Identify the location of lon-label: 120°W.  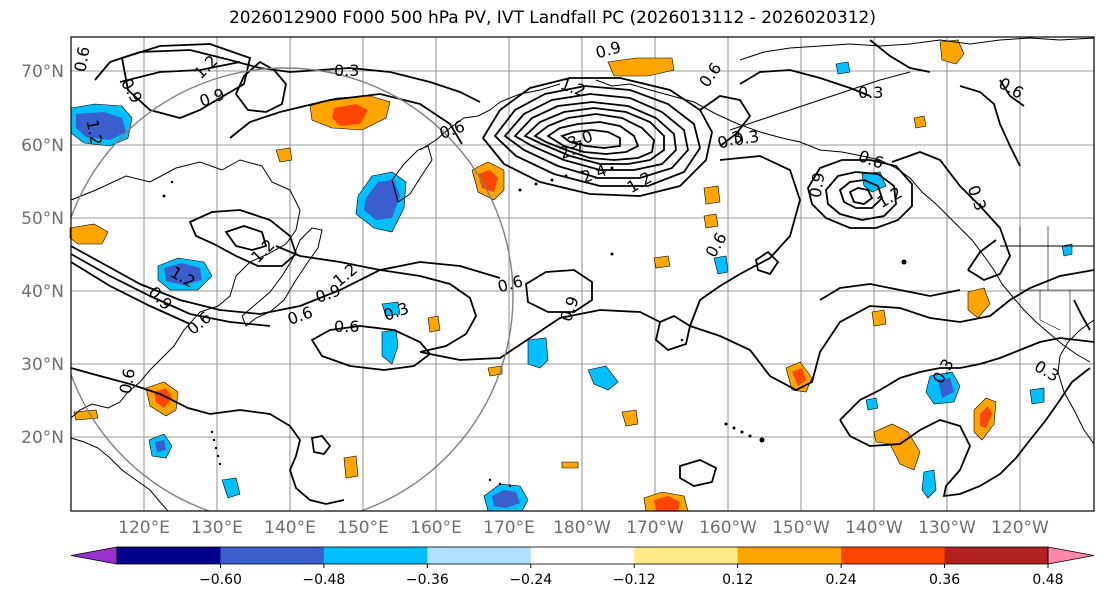
(1020, 528).